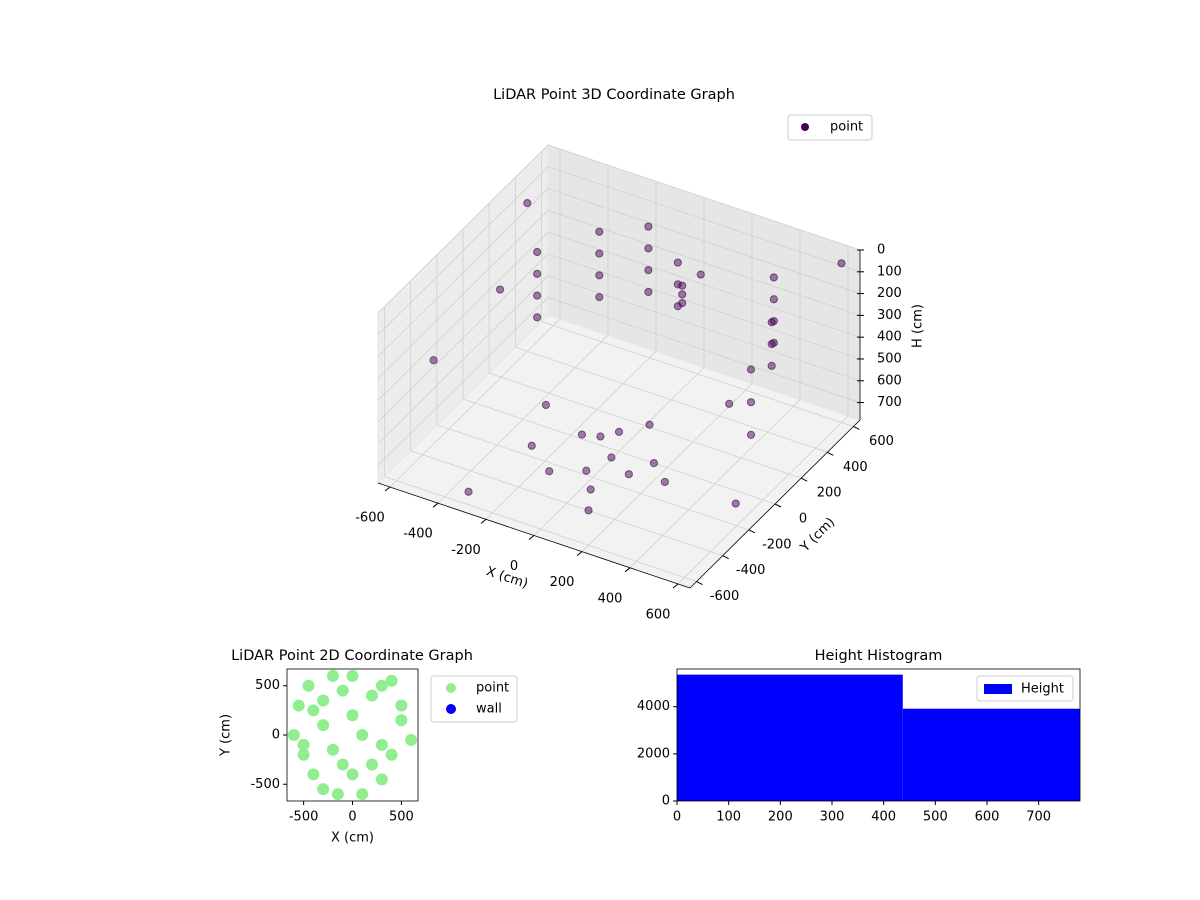 This screenshot has height=900, width=1200. I want to click on z-tick-label: 100, so click(889, 271).